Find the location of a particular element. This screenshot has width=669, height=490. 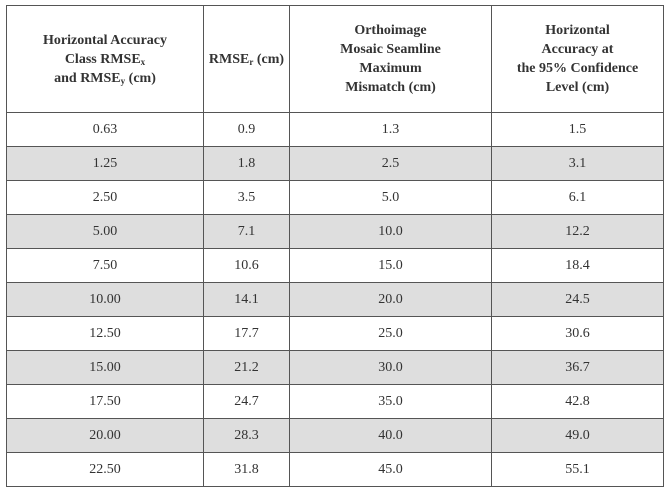

table-cell: 1.8 is located at coordinates (246, 163).